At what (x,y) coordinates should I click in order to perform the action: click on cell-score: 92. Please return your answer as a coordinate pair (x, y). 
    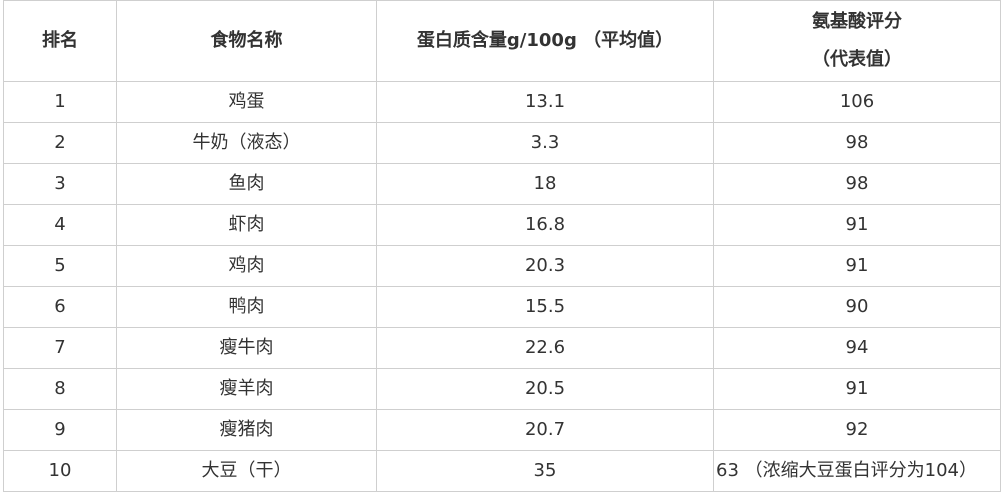
    Looking at the image, I should click on (857, 430).